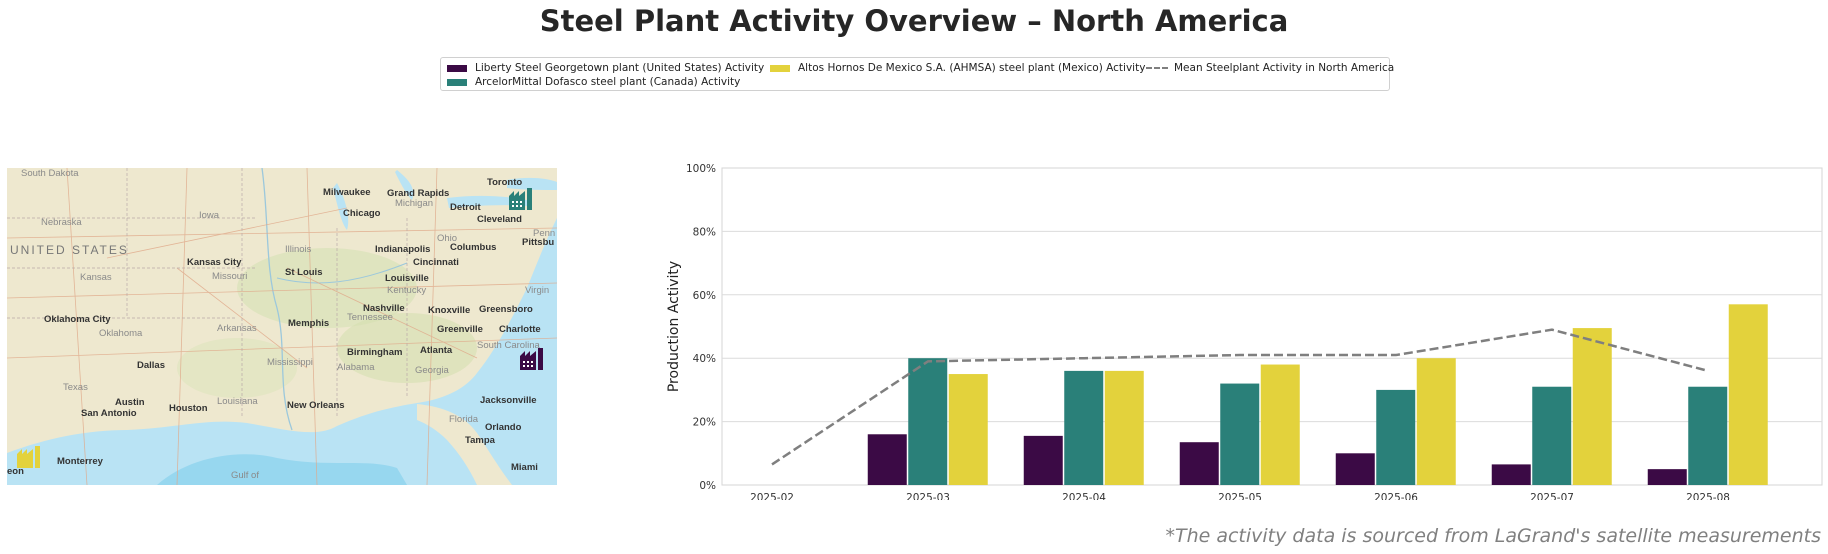 This screenshot has width=1828, height=554. I want to click on map-lake-huron, so click(404, 185).